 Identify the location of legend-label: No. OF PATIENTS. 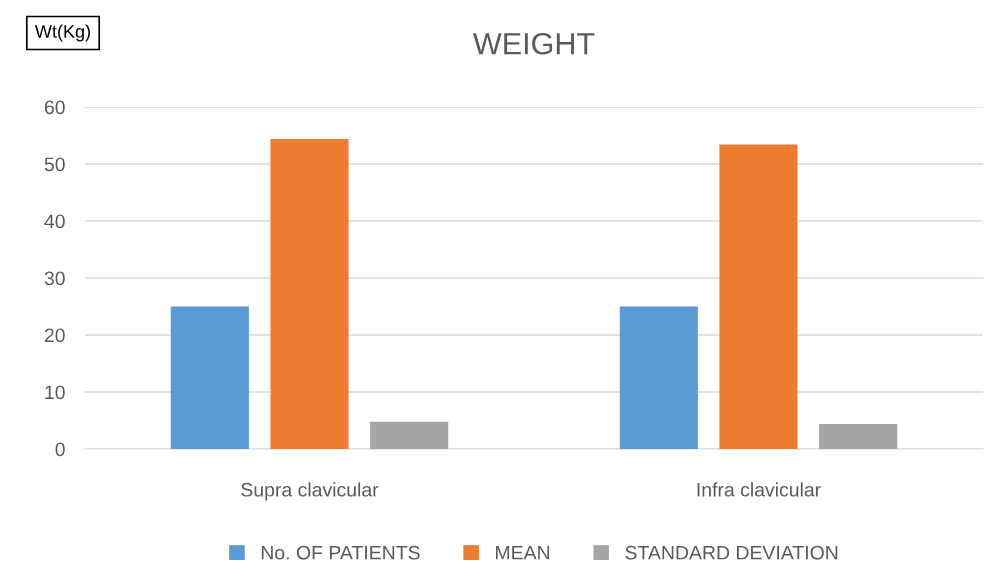
(340, 552).